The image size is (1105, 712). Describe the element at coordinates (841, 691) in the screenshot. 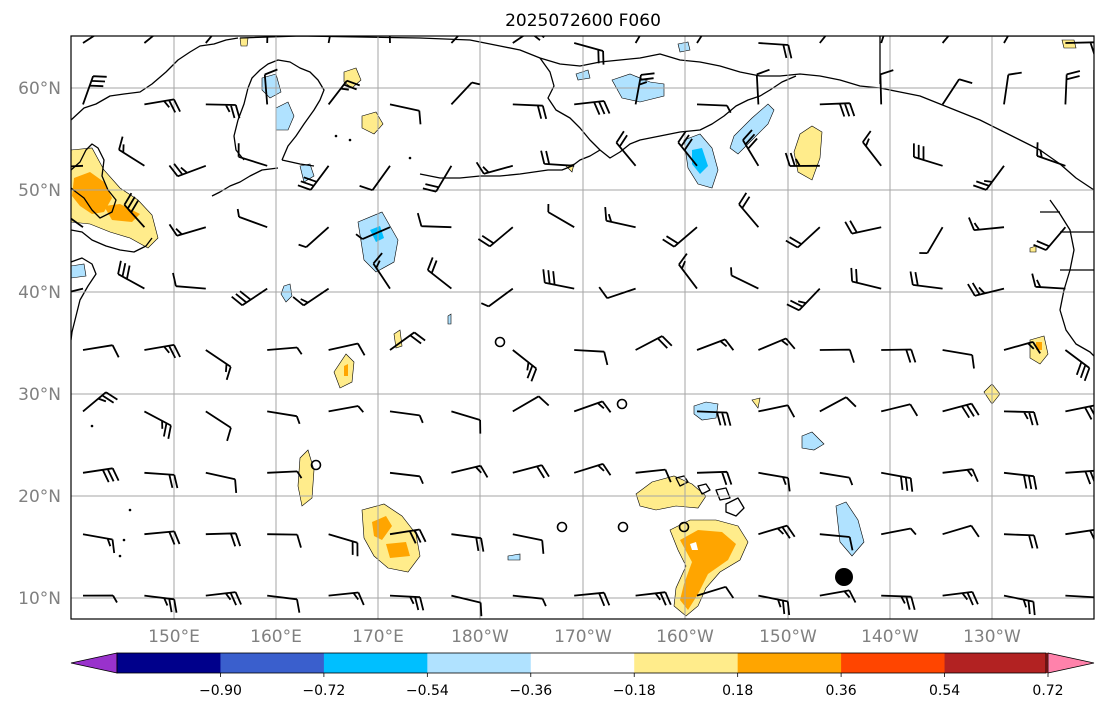

I see `colorbar-tick-label: 0.36` at that location.